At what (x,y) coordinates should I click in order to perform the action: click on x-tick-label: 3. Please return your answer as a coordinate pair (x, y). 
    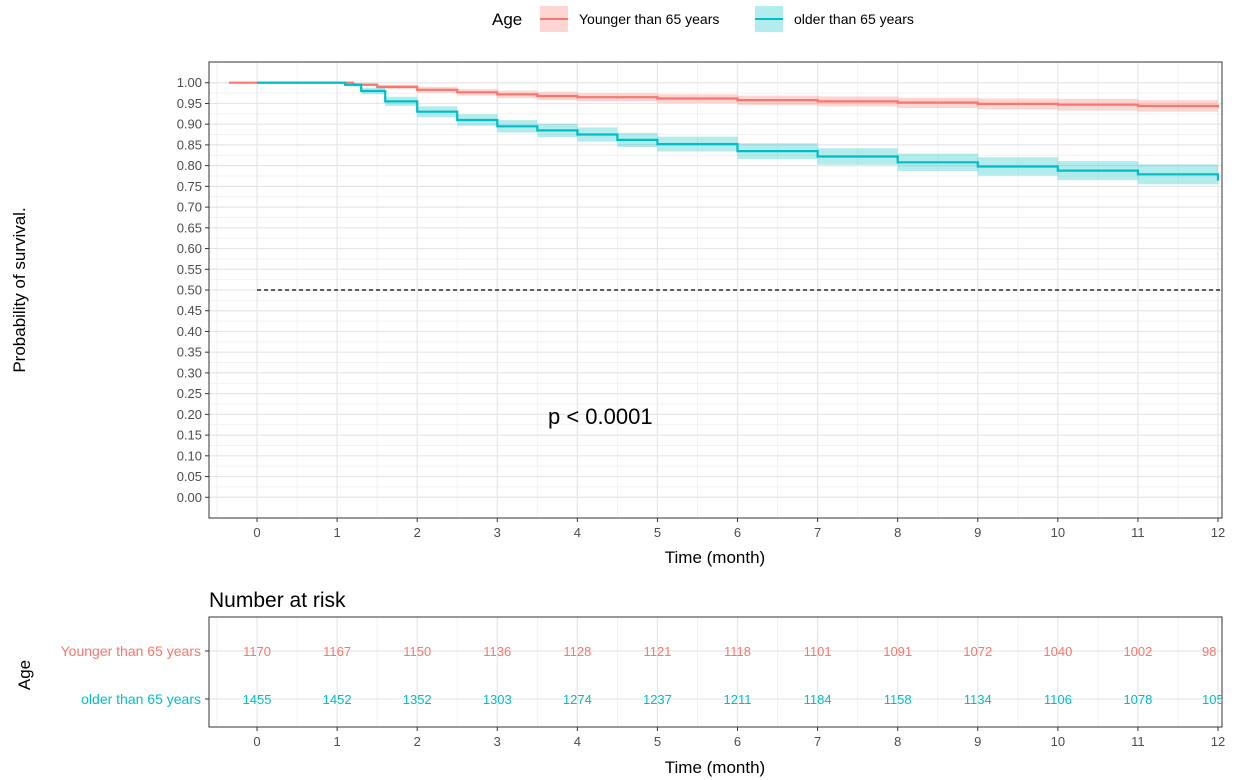
    Looking at the image, I should click on (497, 532).